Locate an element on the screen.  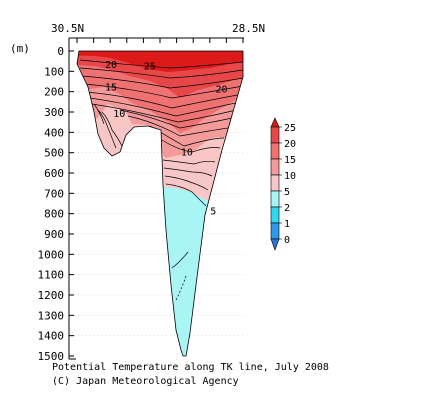
contour-label: 5 is located at coordinates (213, 212).